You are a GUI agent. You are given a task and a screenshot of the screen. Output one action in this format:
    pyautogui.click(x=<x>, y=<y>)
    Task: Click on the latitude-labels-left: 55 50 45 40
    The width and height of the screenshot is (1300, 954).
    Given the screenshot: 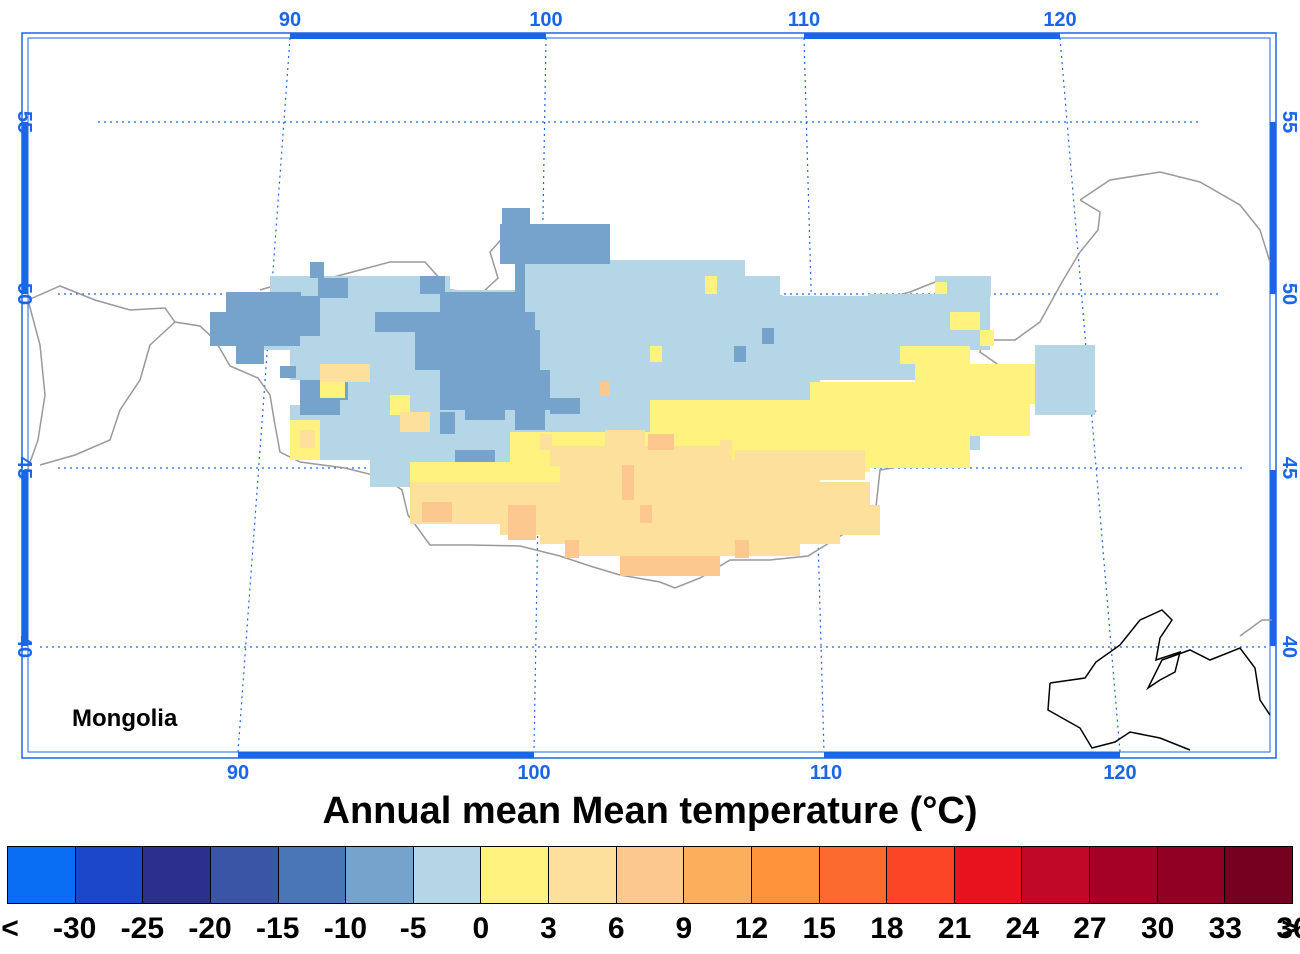 What is the action you would take?
    pyautogui.click(x=24, y=384)
    